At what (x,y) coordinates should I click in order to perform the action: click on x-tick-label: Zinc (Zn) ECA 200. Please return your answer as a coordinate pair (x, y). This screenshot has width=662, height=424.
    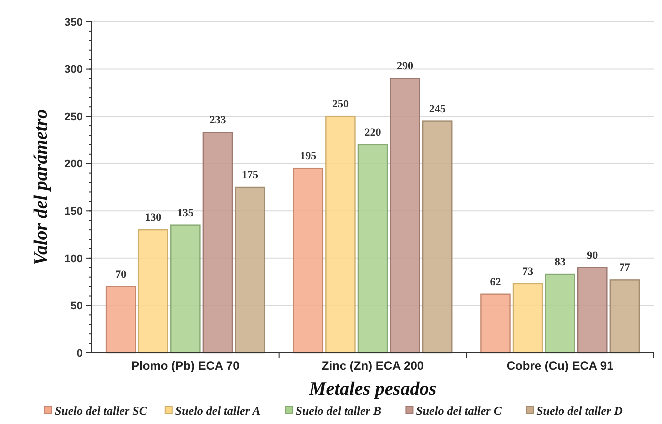
    Looking at the image, I should click on (373, 366).